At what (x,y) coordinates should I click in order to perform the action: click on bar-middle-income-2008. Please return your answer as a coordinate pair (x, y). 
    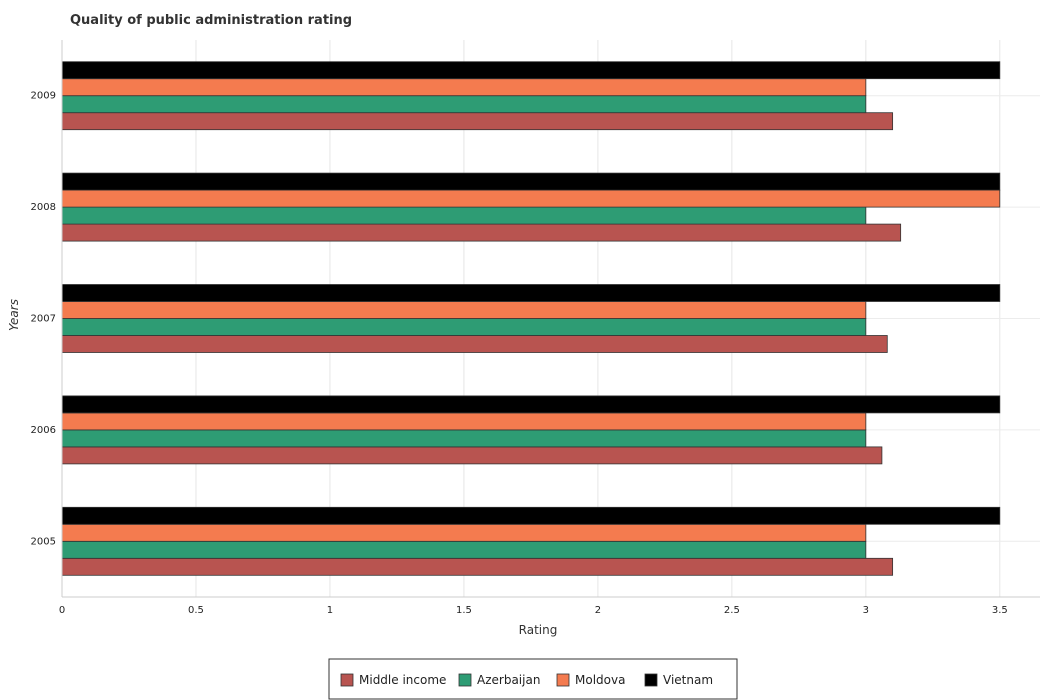
    Looking at the image, I should click on (481, 232).